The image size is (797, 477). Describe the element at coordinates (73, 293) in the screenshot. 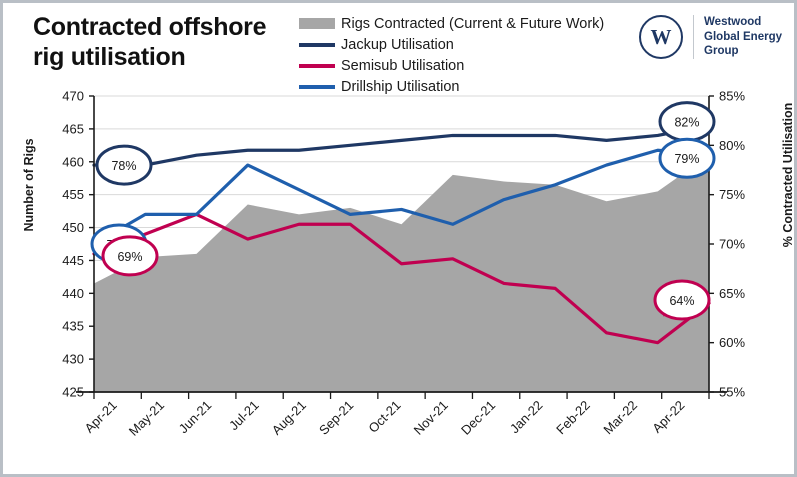

I see `svg-text: 440` at that location.